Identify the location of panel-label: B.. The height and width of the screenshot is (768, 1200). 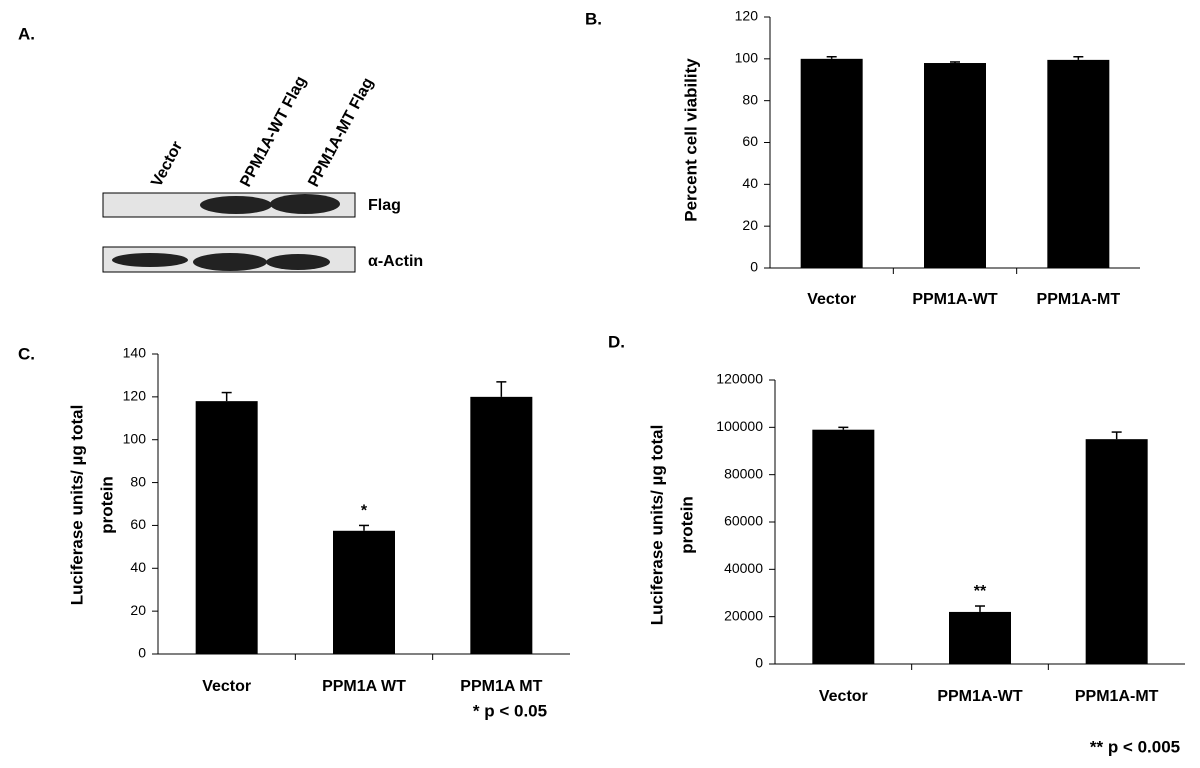
(593, 18).